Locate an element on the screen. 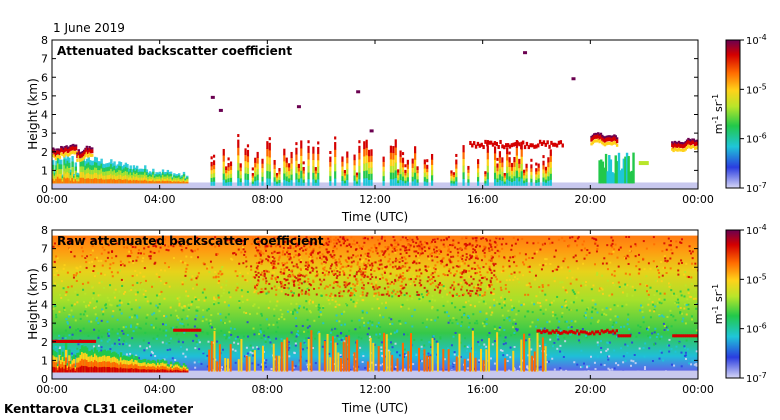 This screenshot has height=420, width=780. colorbar-1: m-1 sr-1 10⁻⁴ 10⁻⁵ 10⁻⁶ 10⁻⁷ is located at coordinates (739, 114).